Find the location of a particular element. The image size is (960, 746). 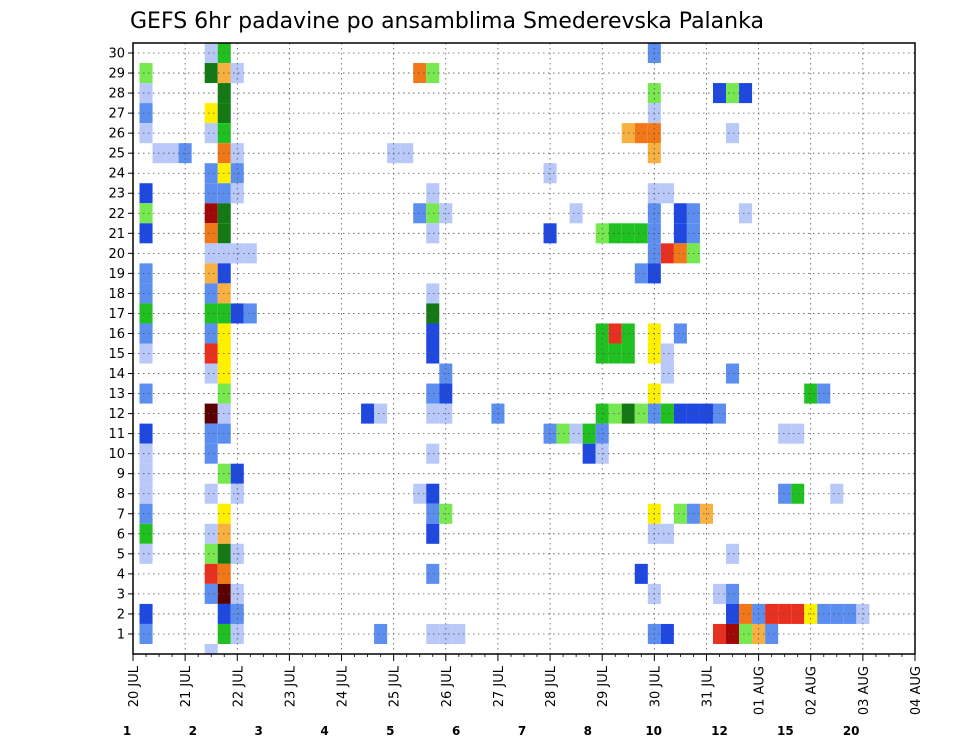

y-tick-label: 7 is located at coordinates (121, 514).